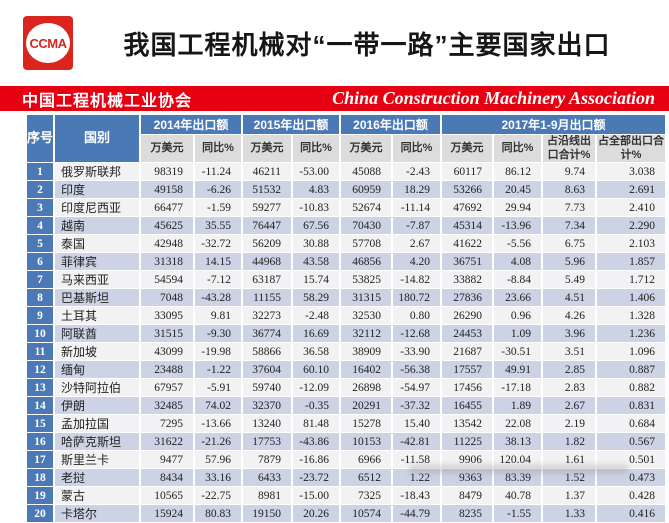 Image resolution: width=669 pixels, height=523 pixels. Describe the element at coordinates (467, 261) in the screenshot. I see `value-cell: 36751` at that location.